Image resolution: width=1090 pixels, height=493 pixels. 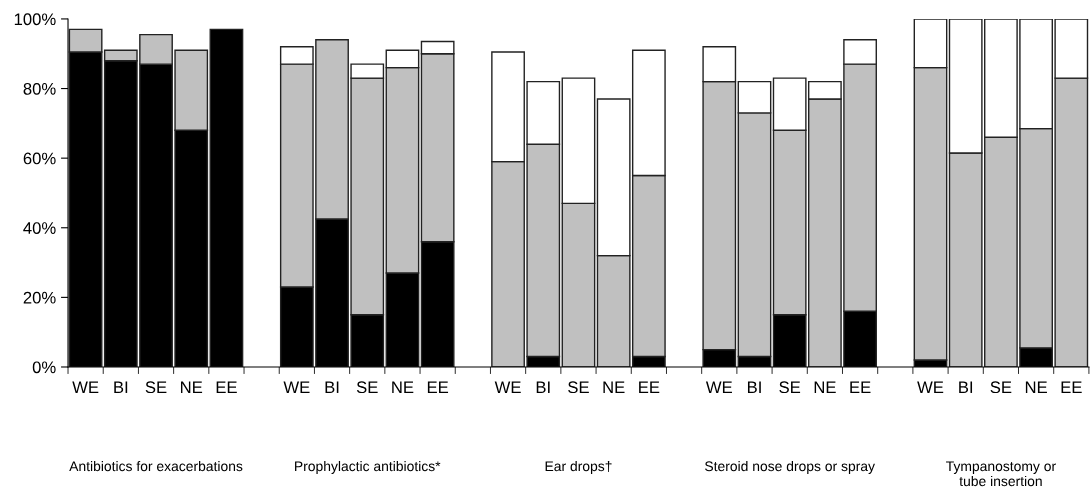 I want to click on y-tick-label: 80%, so click(x=39, y=88).